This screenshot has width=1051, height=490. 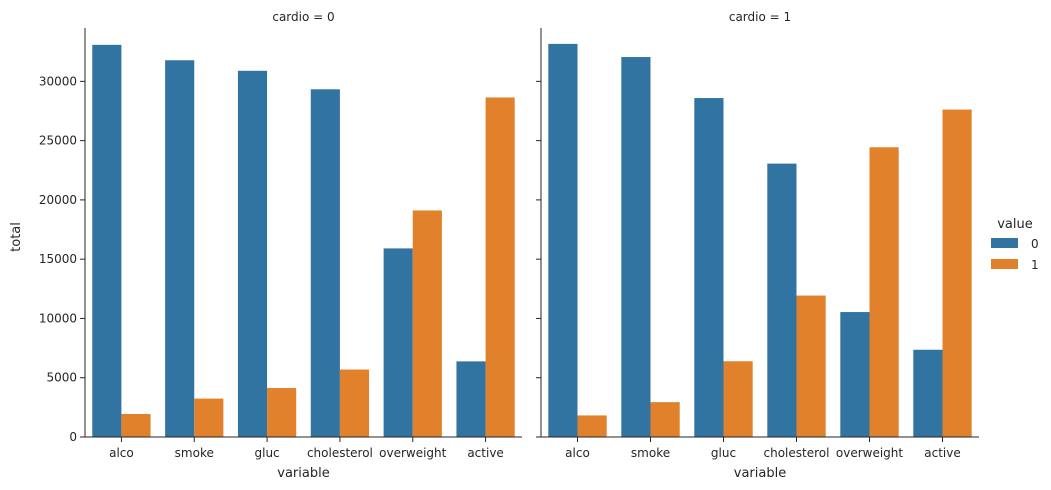 I want to click on legend-label-0: 0, so click(x=1035, y=244).